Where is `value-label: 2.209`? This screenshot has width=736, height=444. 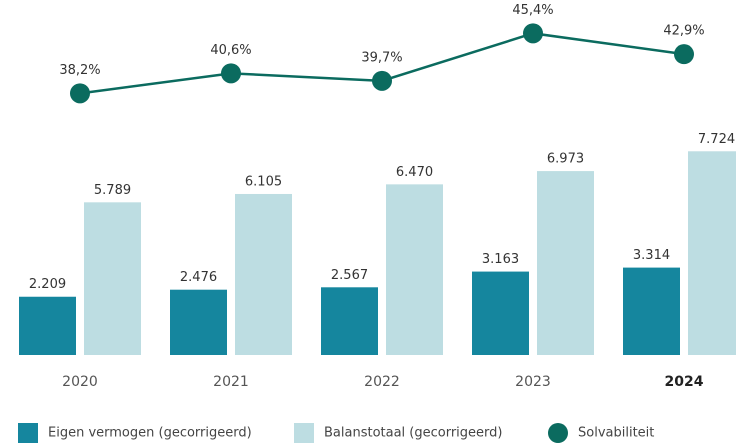
value-label: 2.209 is located at coordinates (47, 284).